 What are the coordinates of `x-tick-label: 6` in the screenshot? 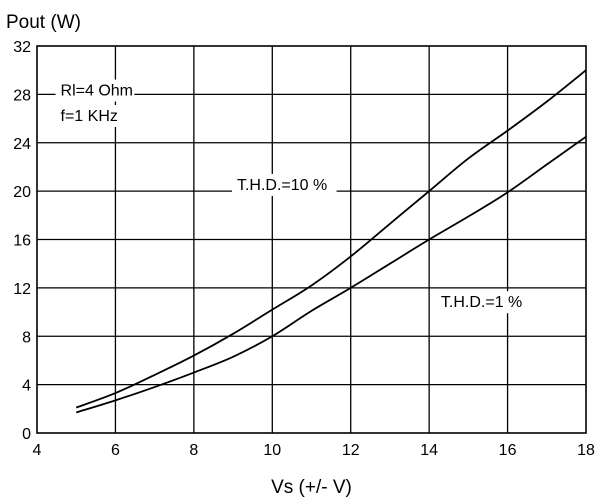 It's located at (115, 450).